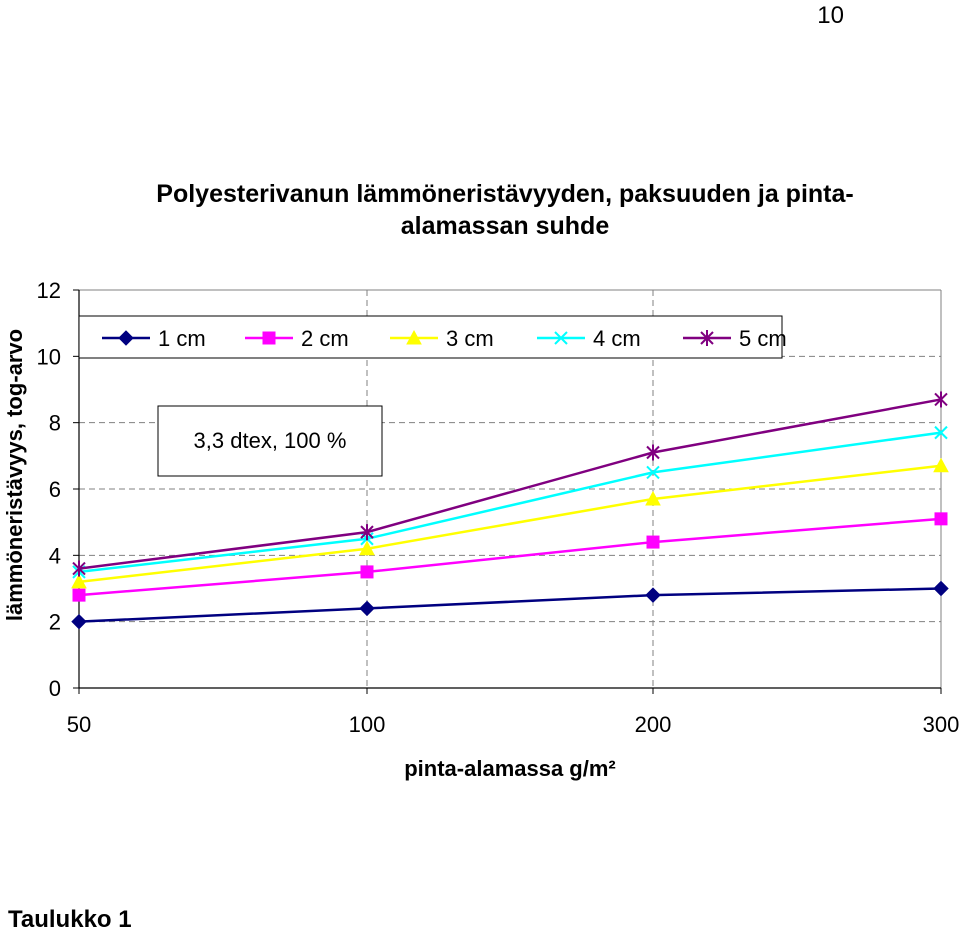 This screenshot has width=960, height=937. What do you see at coordinates (513, 724) in the screenshot?
I see `x-tick-labels: 50 100 200 300` at bounding box center [513, 724].